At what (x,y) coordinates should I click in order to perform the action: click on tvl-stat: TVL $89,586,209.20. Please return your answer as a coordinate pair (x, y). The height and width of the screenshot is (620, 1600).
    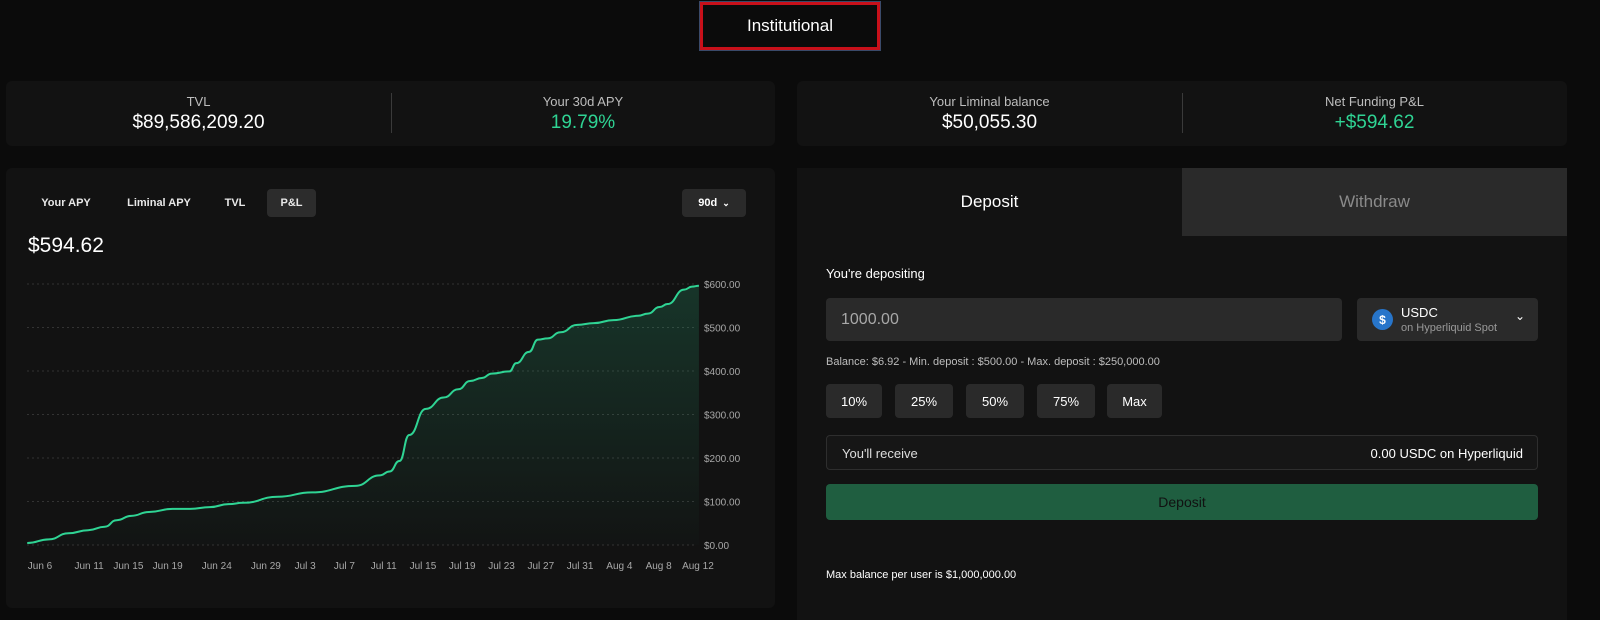
    Looking at the image, I should click on (198, 113).